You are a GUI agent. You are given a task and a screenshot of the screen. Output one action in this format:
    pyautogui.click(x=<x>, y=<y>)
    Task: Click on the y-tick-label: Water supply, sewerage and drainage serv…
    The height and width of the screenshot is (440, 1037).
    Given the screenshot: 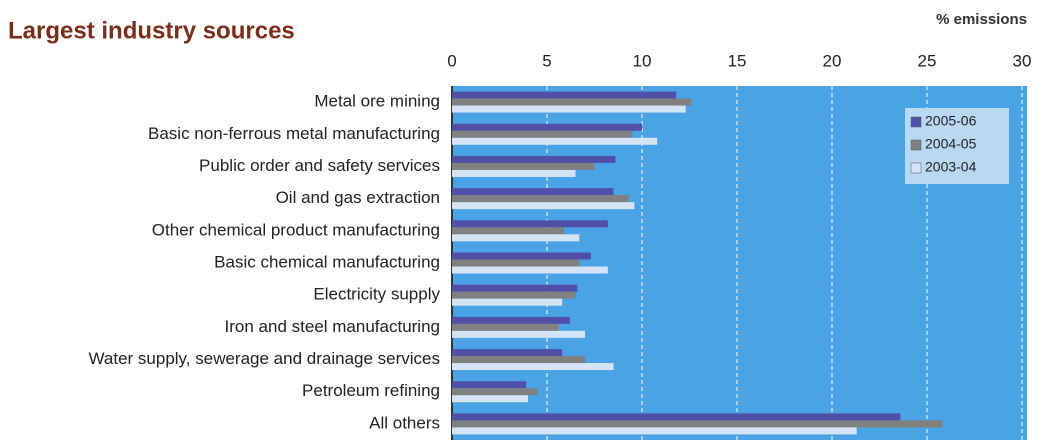 What is the action you would take?
    pyautogui.click(x=264, y=358)
    